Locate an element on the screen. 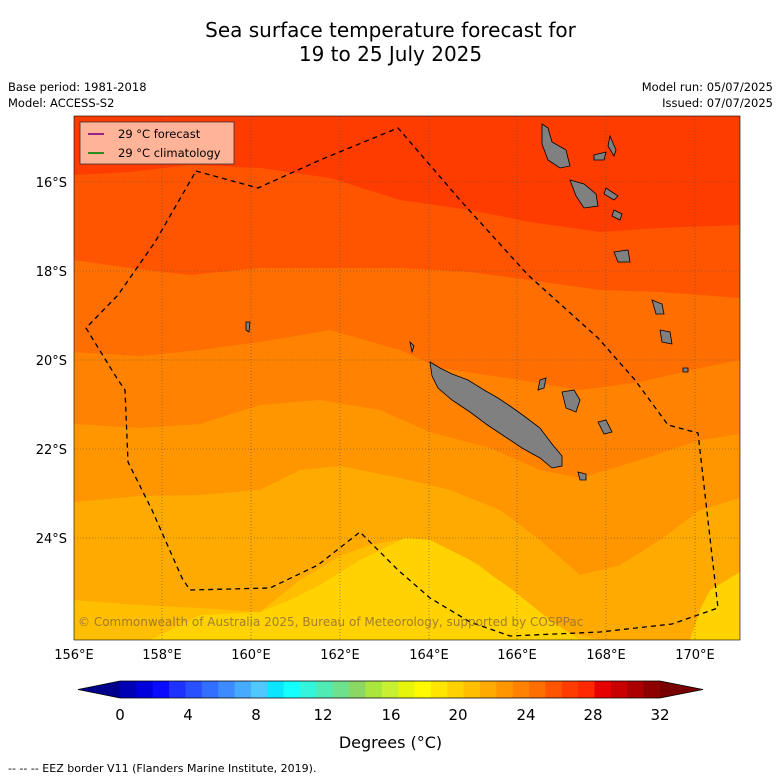 This screenshot has height=781, width=781. lon-label: 160°E is located at coordinates (251, 655).